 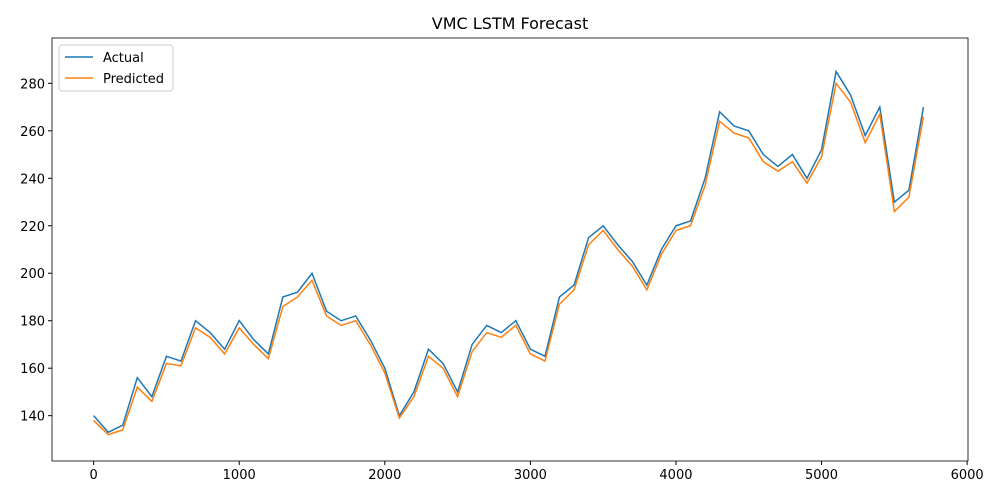 What do you see at coordinates (32, 417) in the screenshot?
I see `y-tick-label: 140` at bounding box center [32, 417].